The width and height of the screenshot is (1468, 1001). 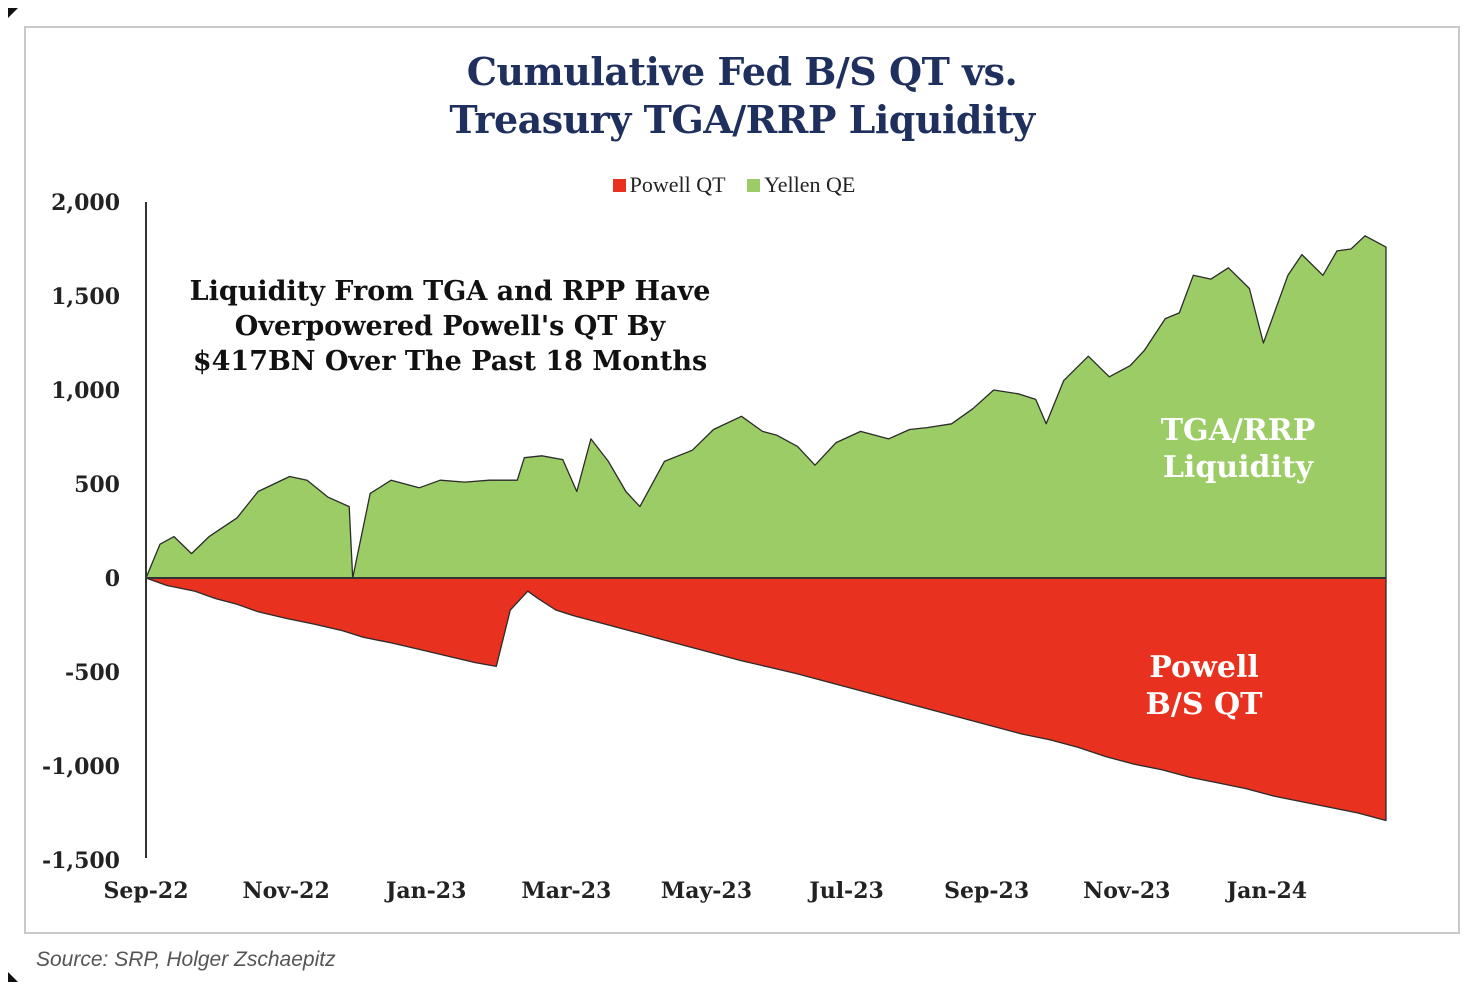 I want to click on legend-swatch-yellen-qe, so click(x=754, y=185).